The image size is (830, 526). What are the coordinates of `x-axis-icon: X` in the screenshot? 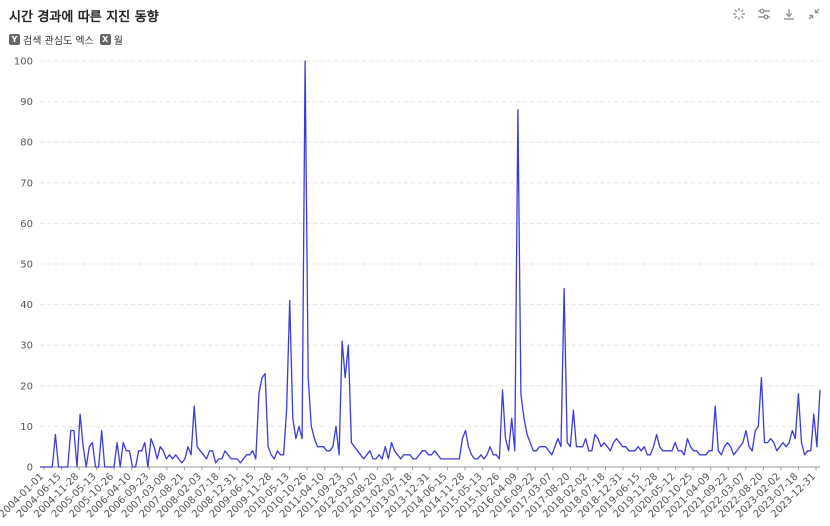 It's located at (105, 39).